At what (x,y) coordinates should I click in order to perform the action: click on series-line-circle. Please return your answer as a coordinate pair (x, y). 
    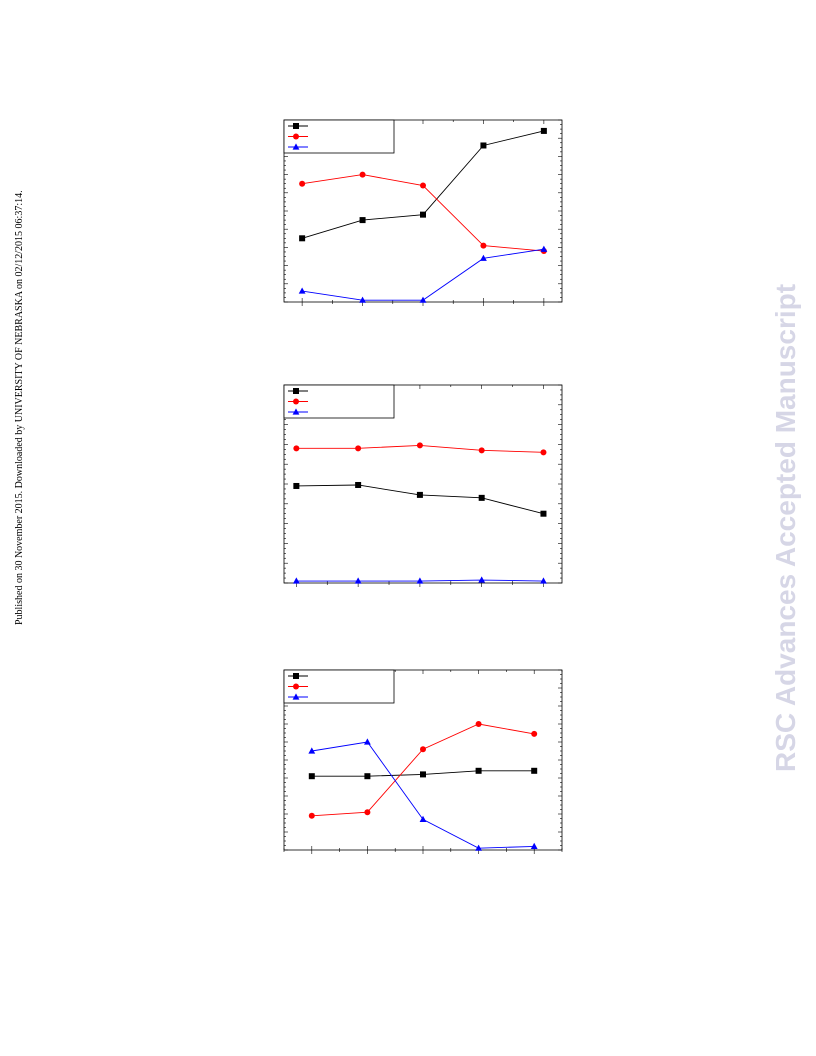
    Looking at the image, I should click on (423, 770).